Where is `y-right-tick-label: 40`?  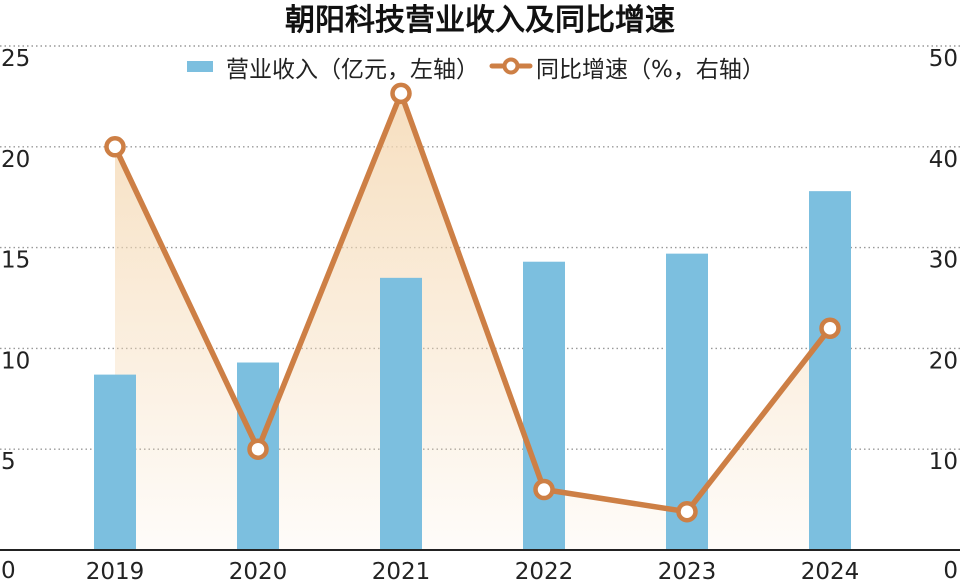 y-right-tick-label: 40 is located at coordinates (943, 160).